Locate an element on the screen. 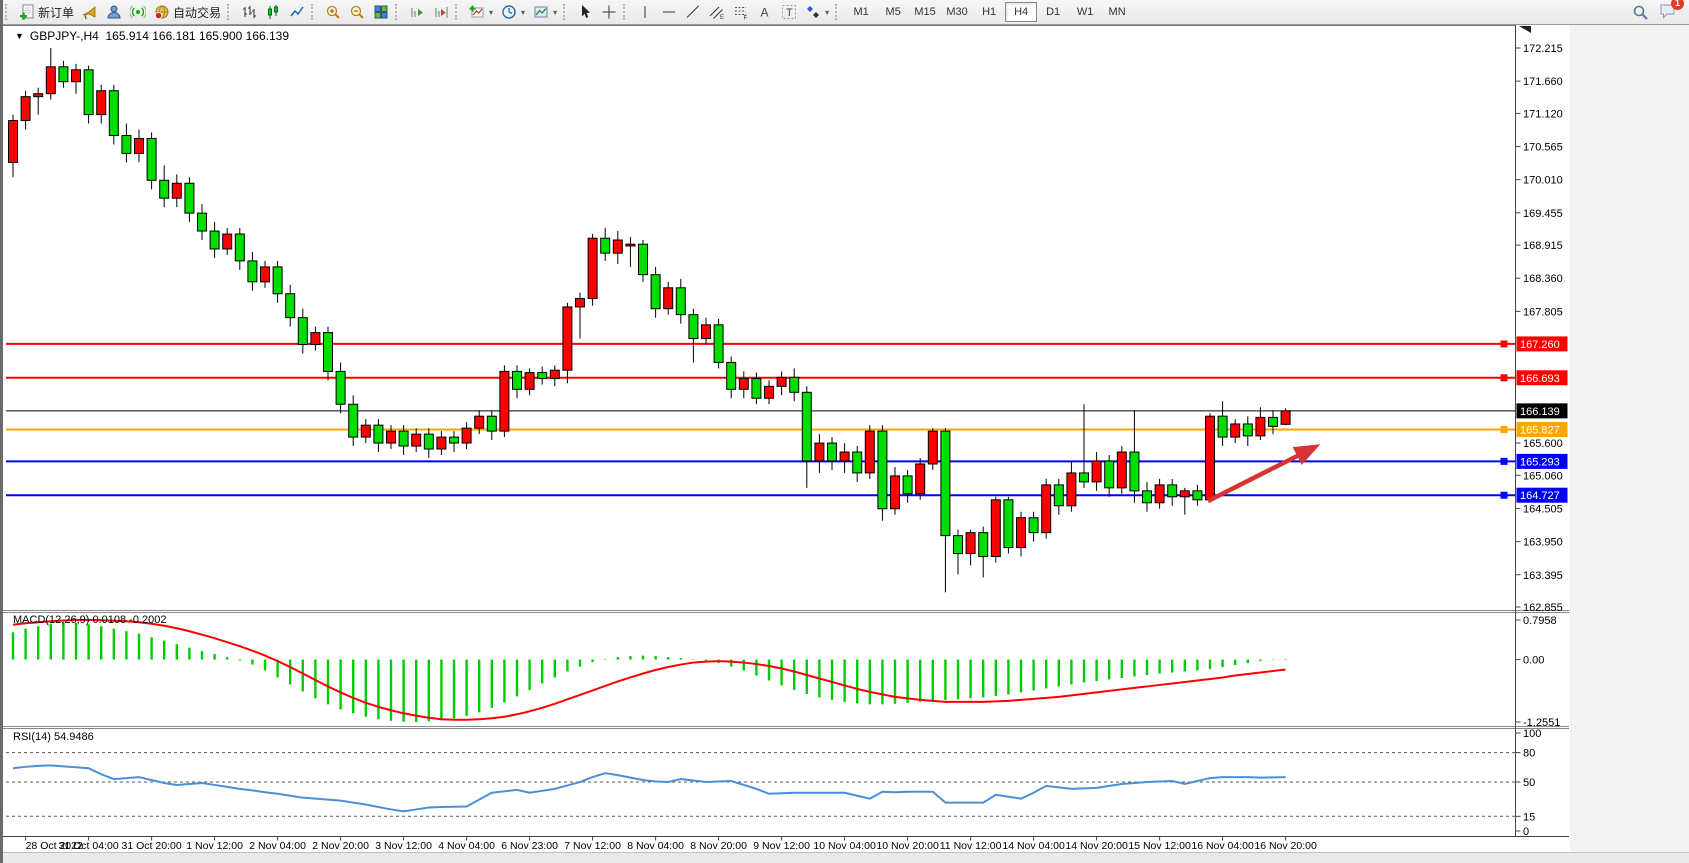 The image size is (1689, 863). time-tick: 10 Nov 20:00 is located at coordinates (907, 846).